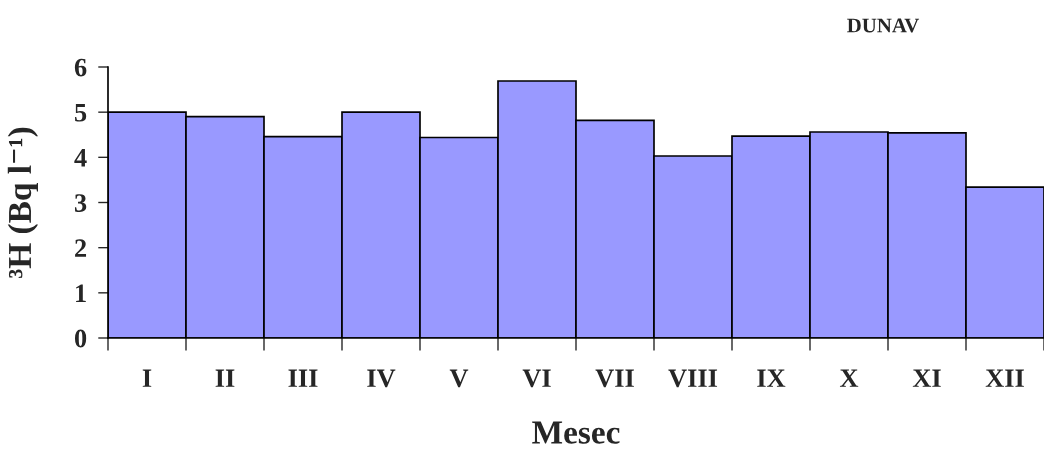  I want to click on x-tick-label: I, so click(147, 378).